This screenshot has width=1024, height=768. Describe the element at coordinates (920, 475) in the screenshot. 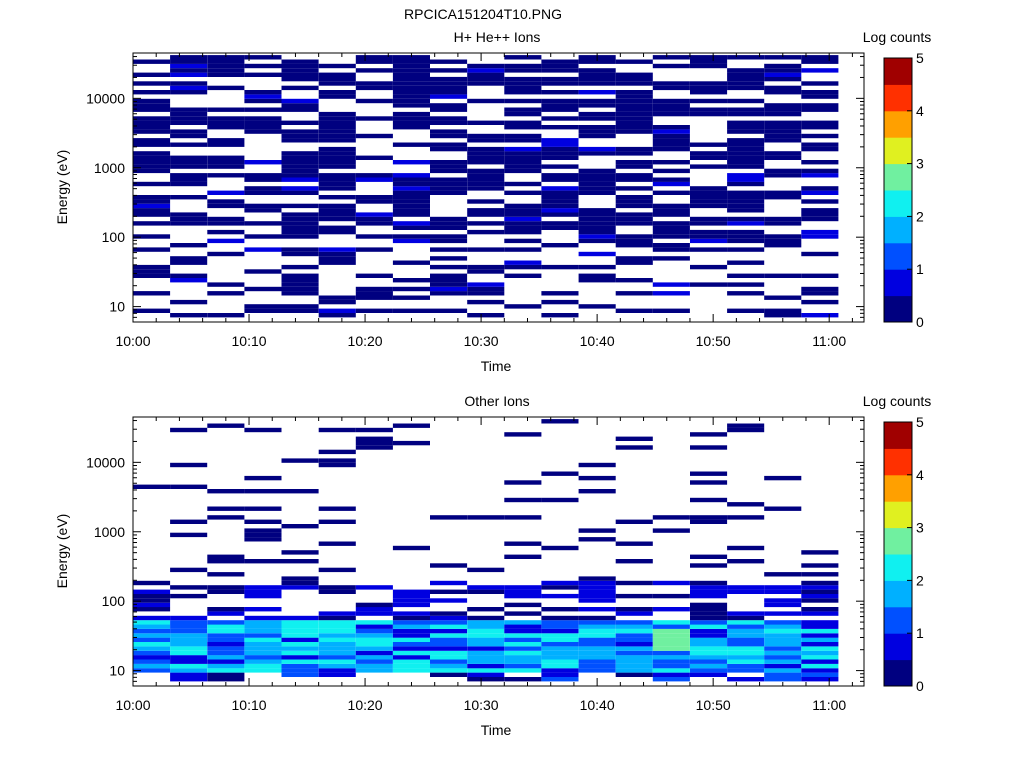

I see `colorbar-tick-label: 4` at that location.